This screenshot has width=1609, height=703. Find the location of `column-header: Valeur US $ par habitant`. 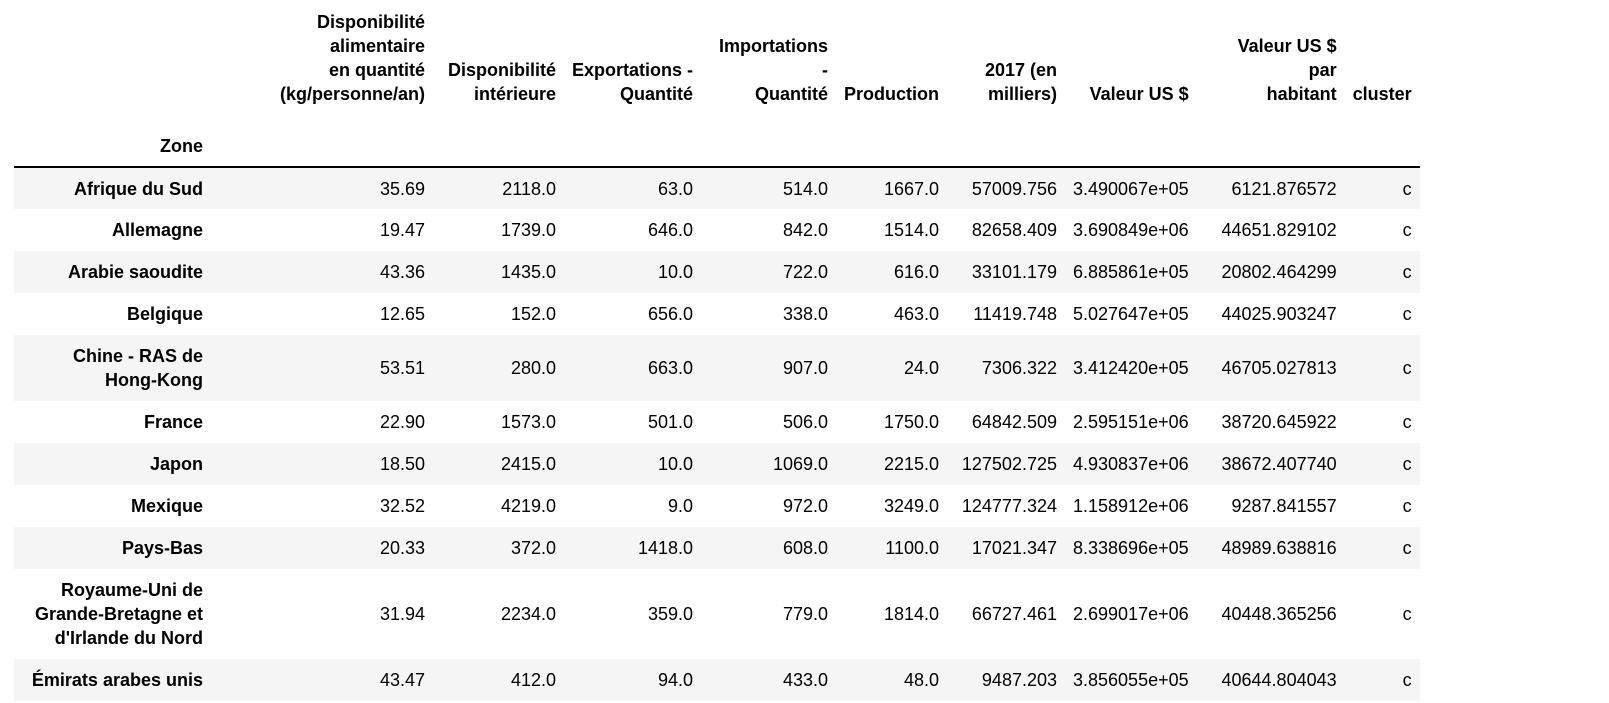

column-header: Valeur US $ par habitant is located at coordinates (1271, 61).